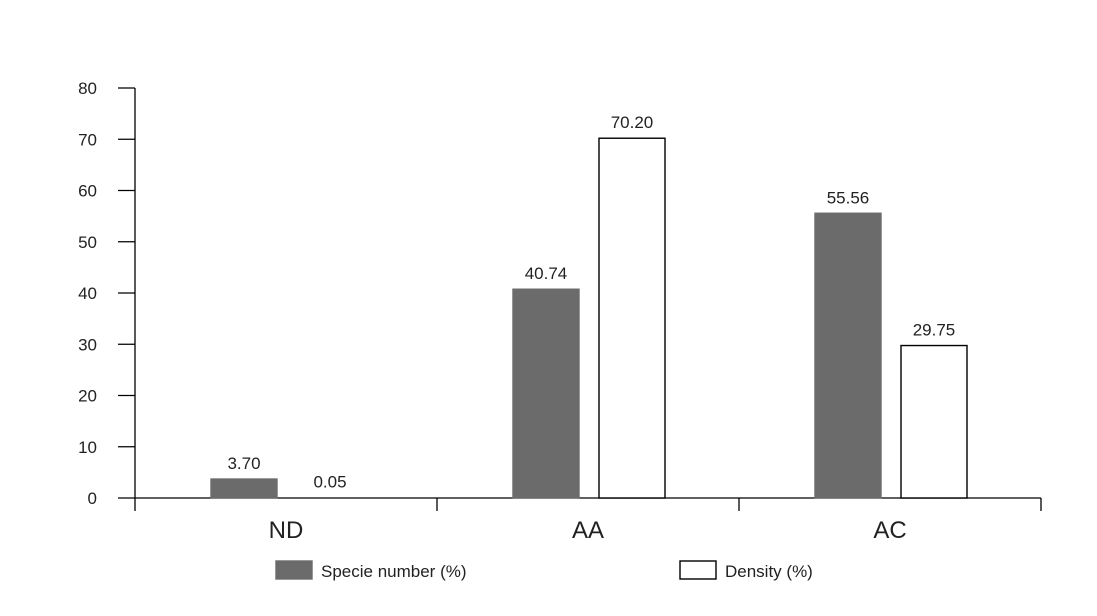 This screenshot has height=616, width=1097. What do you see at coordinates (87, 293) in the screenshot?
I see `y-tick-label: 40` at bounding box center [87, 293].